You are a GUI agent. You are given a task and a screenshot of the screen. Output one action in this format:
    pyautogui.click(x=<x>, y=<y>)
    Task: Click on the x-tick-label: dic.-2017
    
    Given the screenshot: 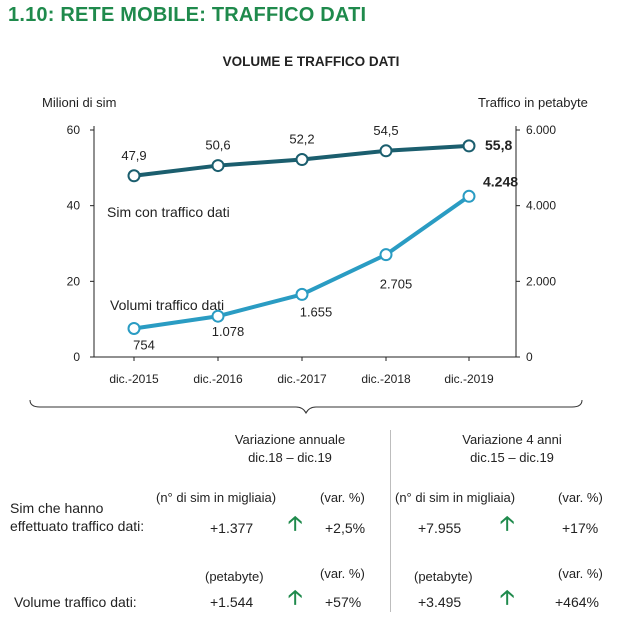 What is the action you would take?
    pyautogui.click(x=302, y=379)
    